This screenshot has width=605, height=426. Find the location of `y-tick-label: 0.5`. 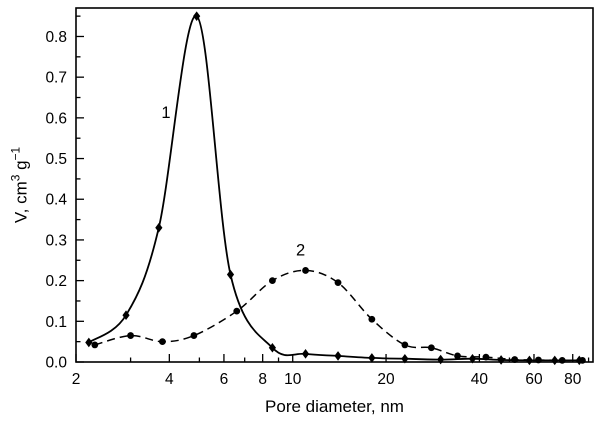

y-tick-label: 0.5 is located at coordinates (56, 159).